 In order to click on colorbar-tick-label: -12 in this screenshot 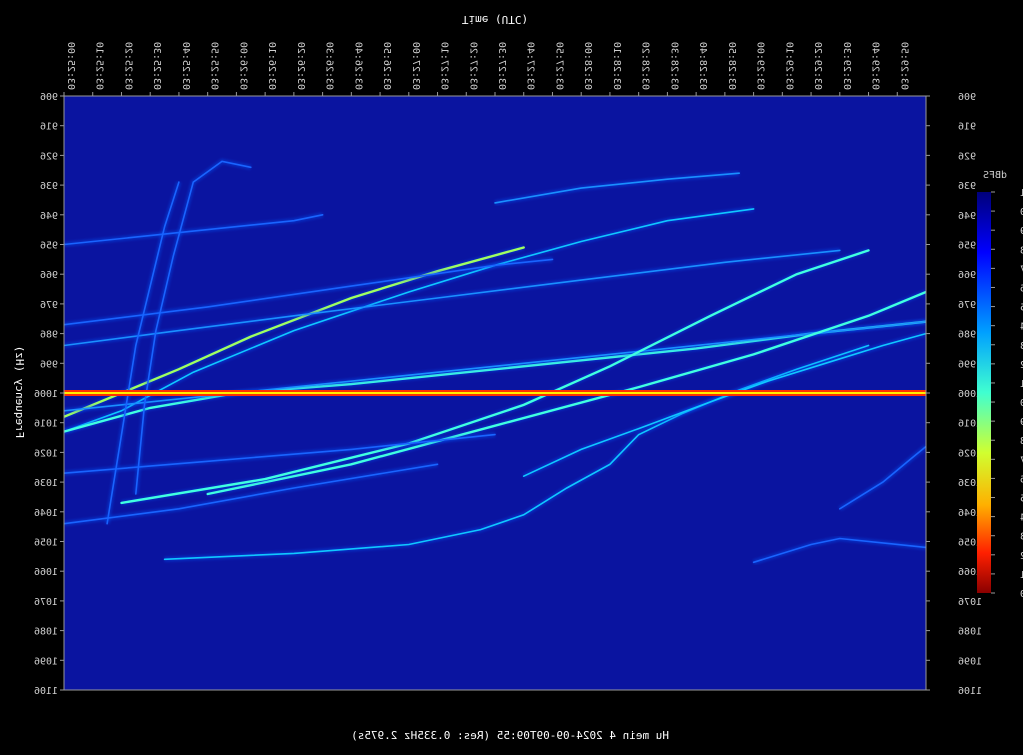, I will do `click(1021, 365)`.